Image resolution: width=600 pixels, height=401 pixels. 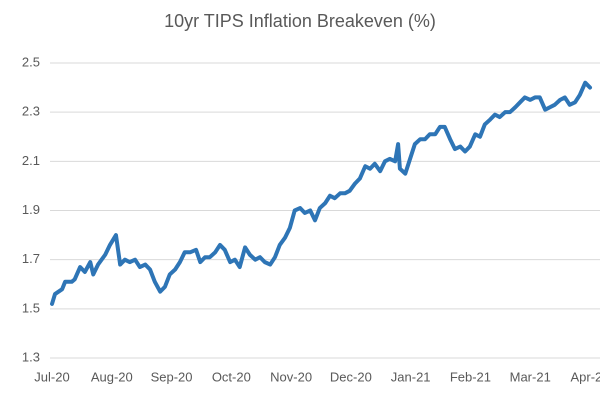 What do you see at coordinates (31, 307) in the screenshot?
I see `y-tick-label: 1.5` at bounding box center [31, 307].